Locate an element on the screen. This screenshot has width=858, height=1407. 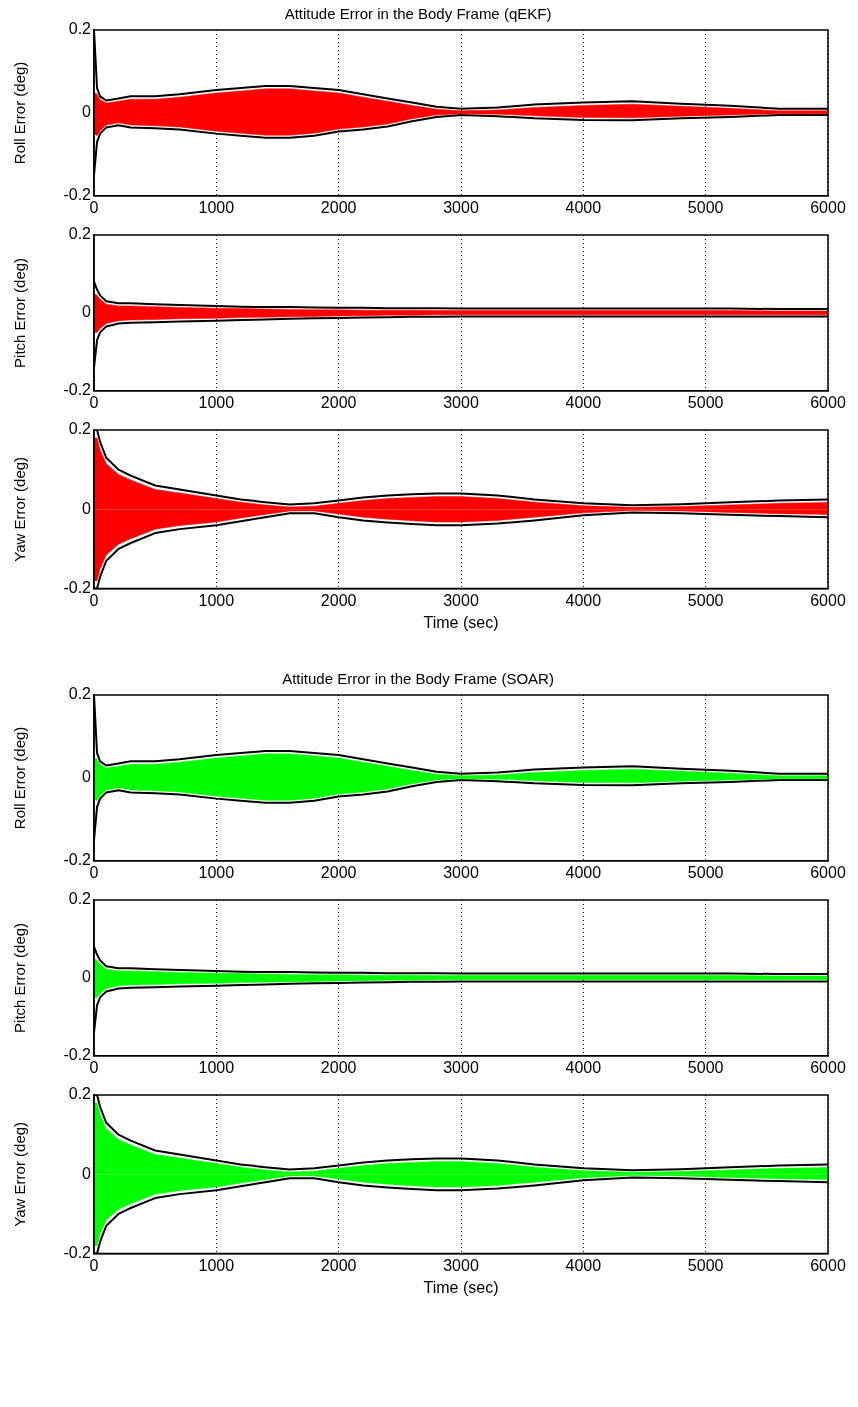
chart-title: Attitude Error in the Body Frame (SOAR) is located at coordinates (418, 679).